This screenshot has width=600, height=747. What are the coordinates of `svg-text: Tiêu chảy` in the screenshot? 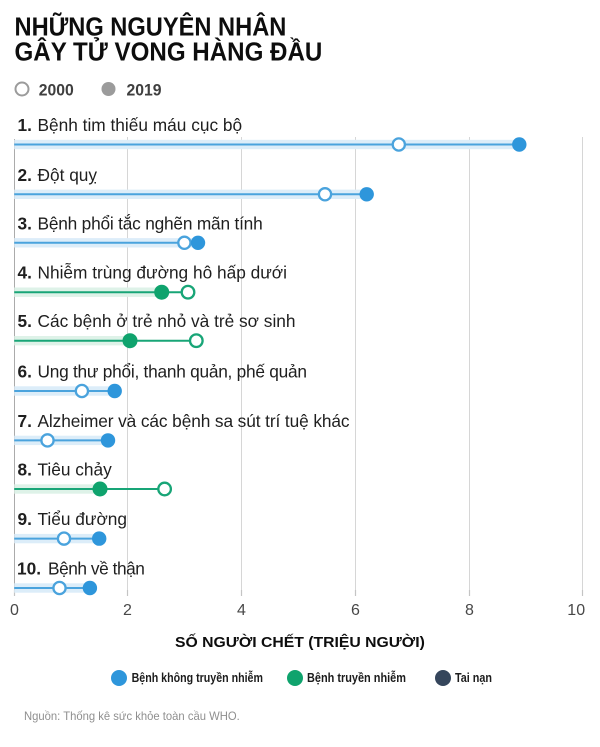 It's located at (75, 470).